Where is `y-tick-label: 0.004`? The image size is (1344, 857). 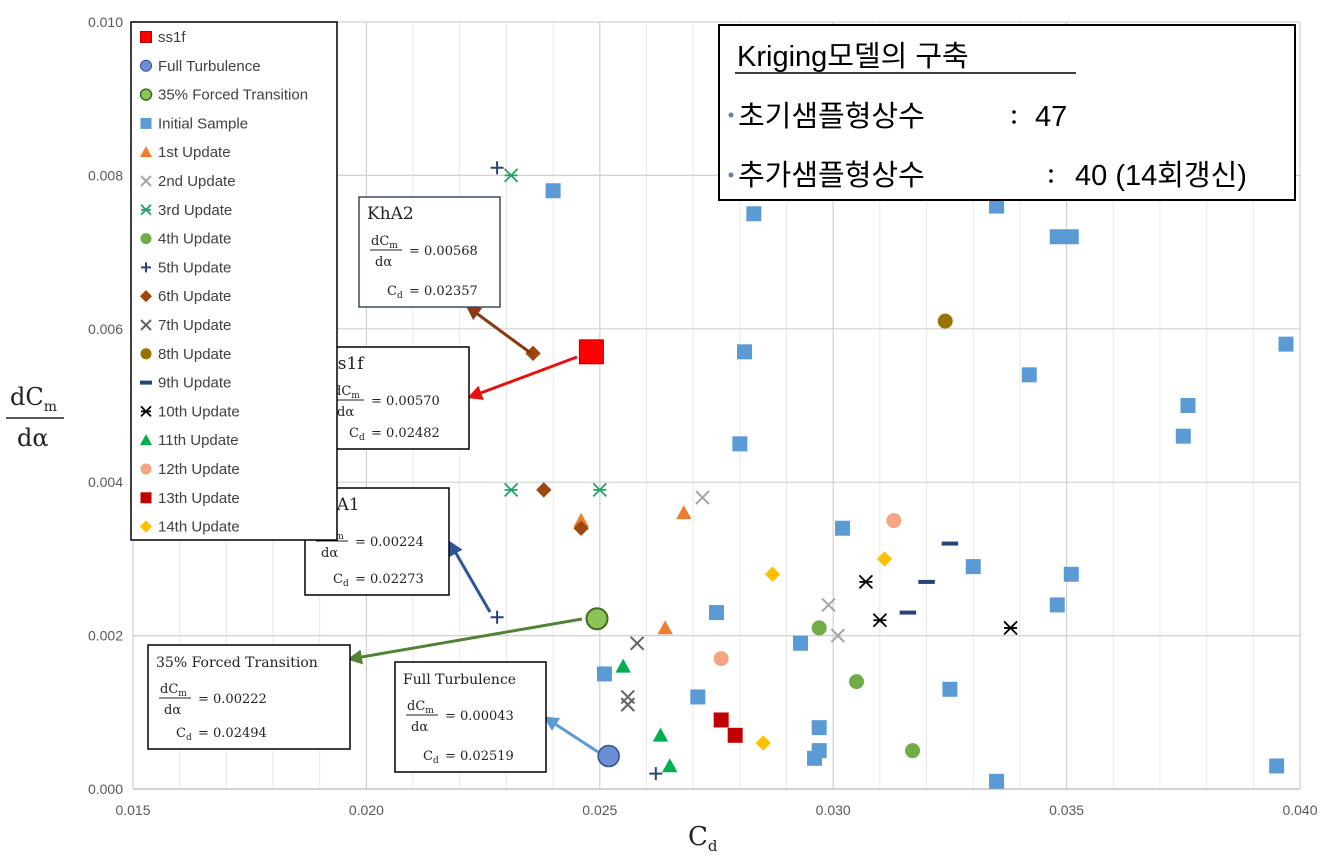
y-tick-label: 0.004 is located at coordinates (105, 482).